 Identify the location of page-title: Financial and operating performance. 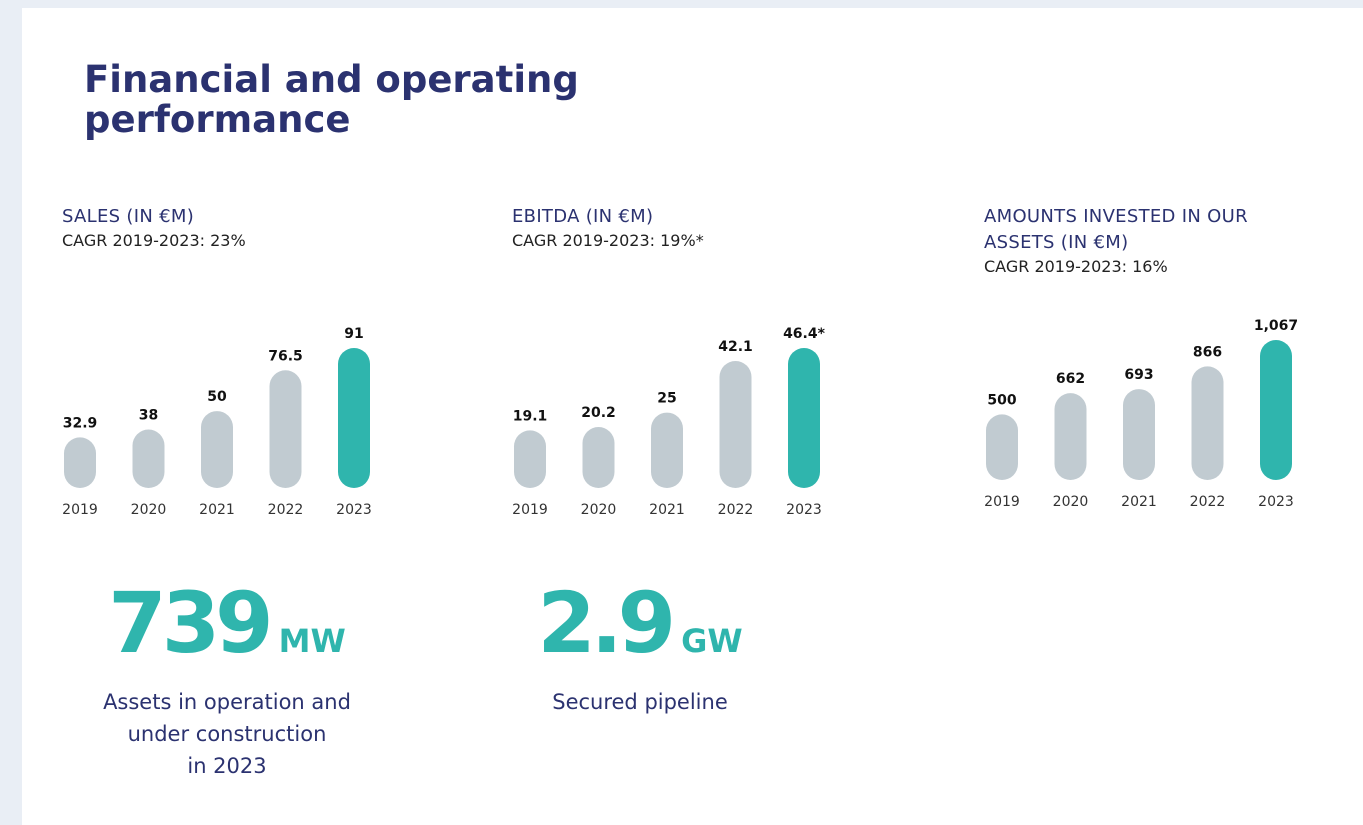
(331, 99).